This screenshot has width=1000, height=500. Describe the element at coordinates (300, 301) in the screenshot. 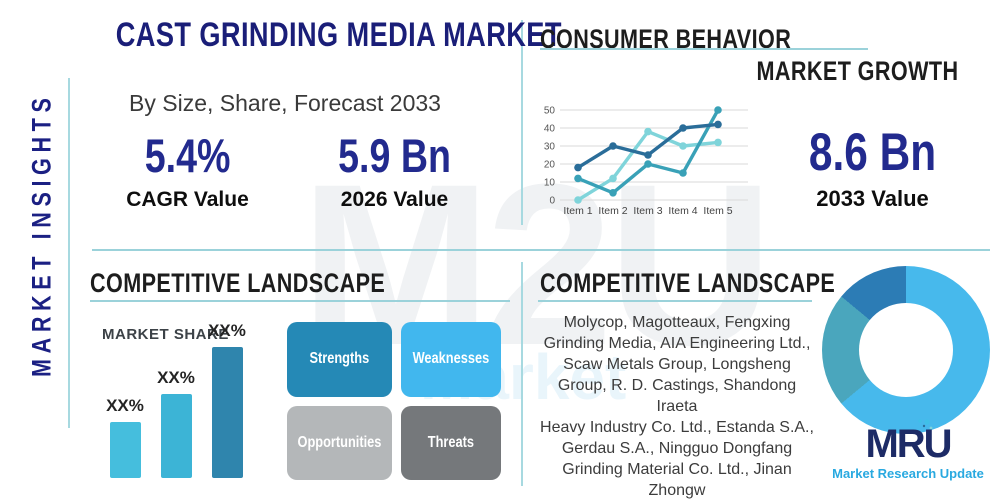

I see `competitive-landscape-left-underline` at that location.